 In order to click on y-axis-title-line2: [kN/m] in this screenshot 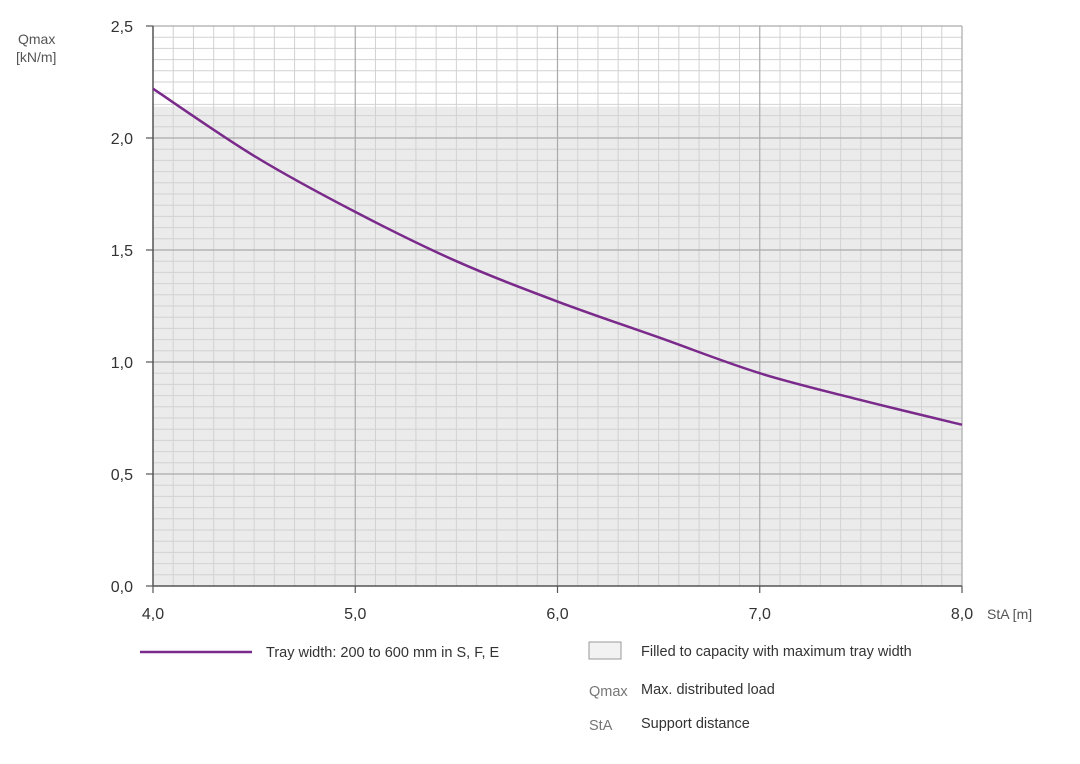, I will do `click(36, 57)`.